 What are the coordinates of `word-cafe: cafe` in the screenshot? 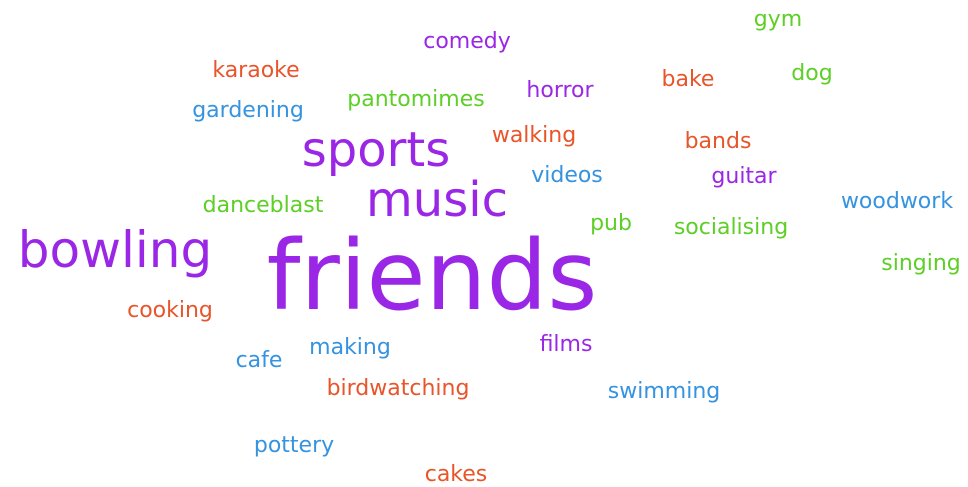 It's located at (259, 360).